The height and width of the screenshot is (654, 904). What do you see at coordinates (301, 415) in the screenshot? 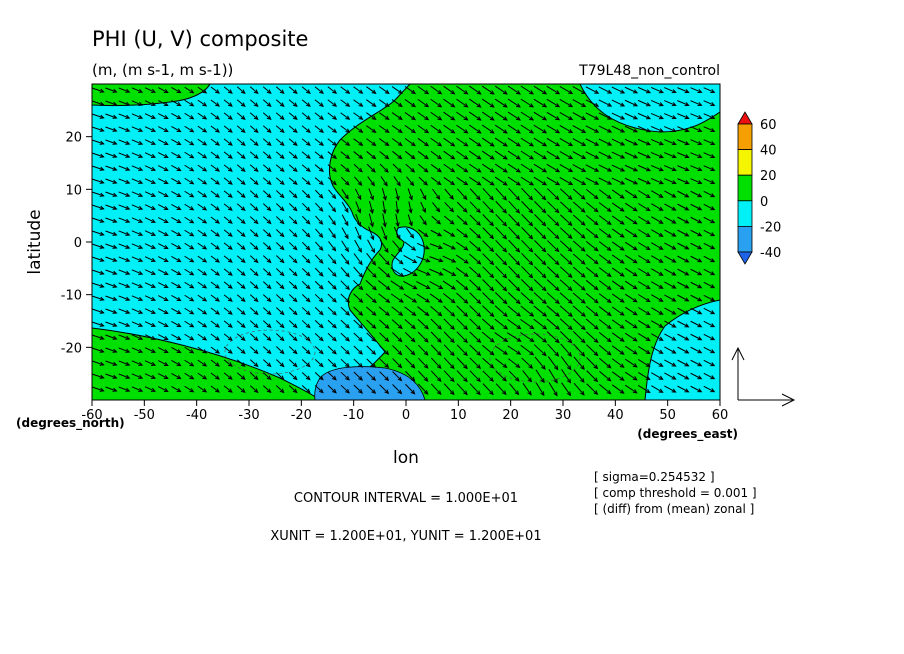
I see `x-tick-label: -20` at bounding box center [301, 415].